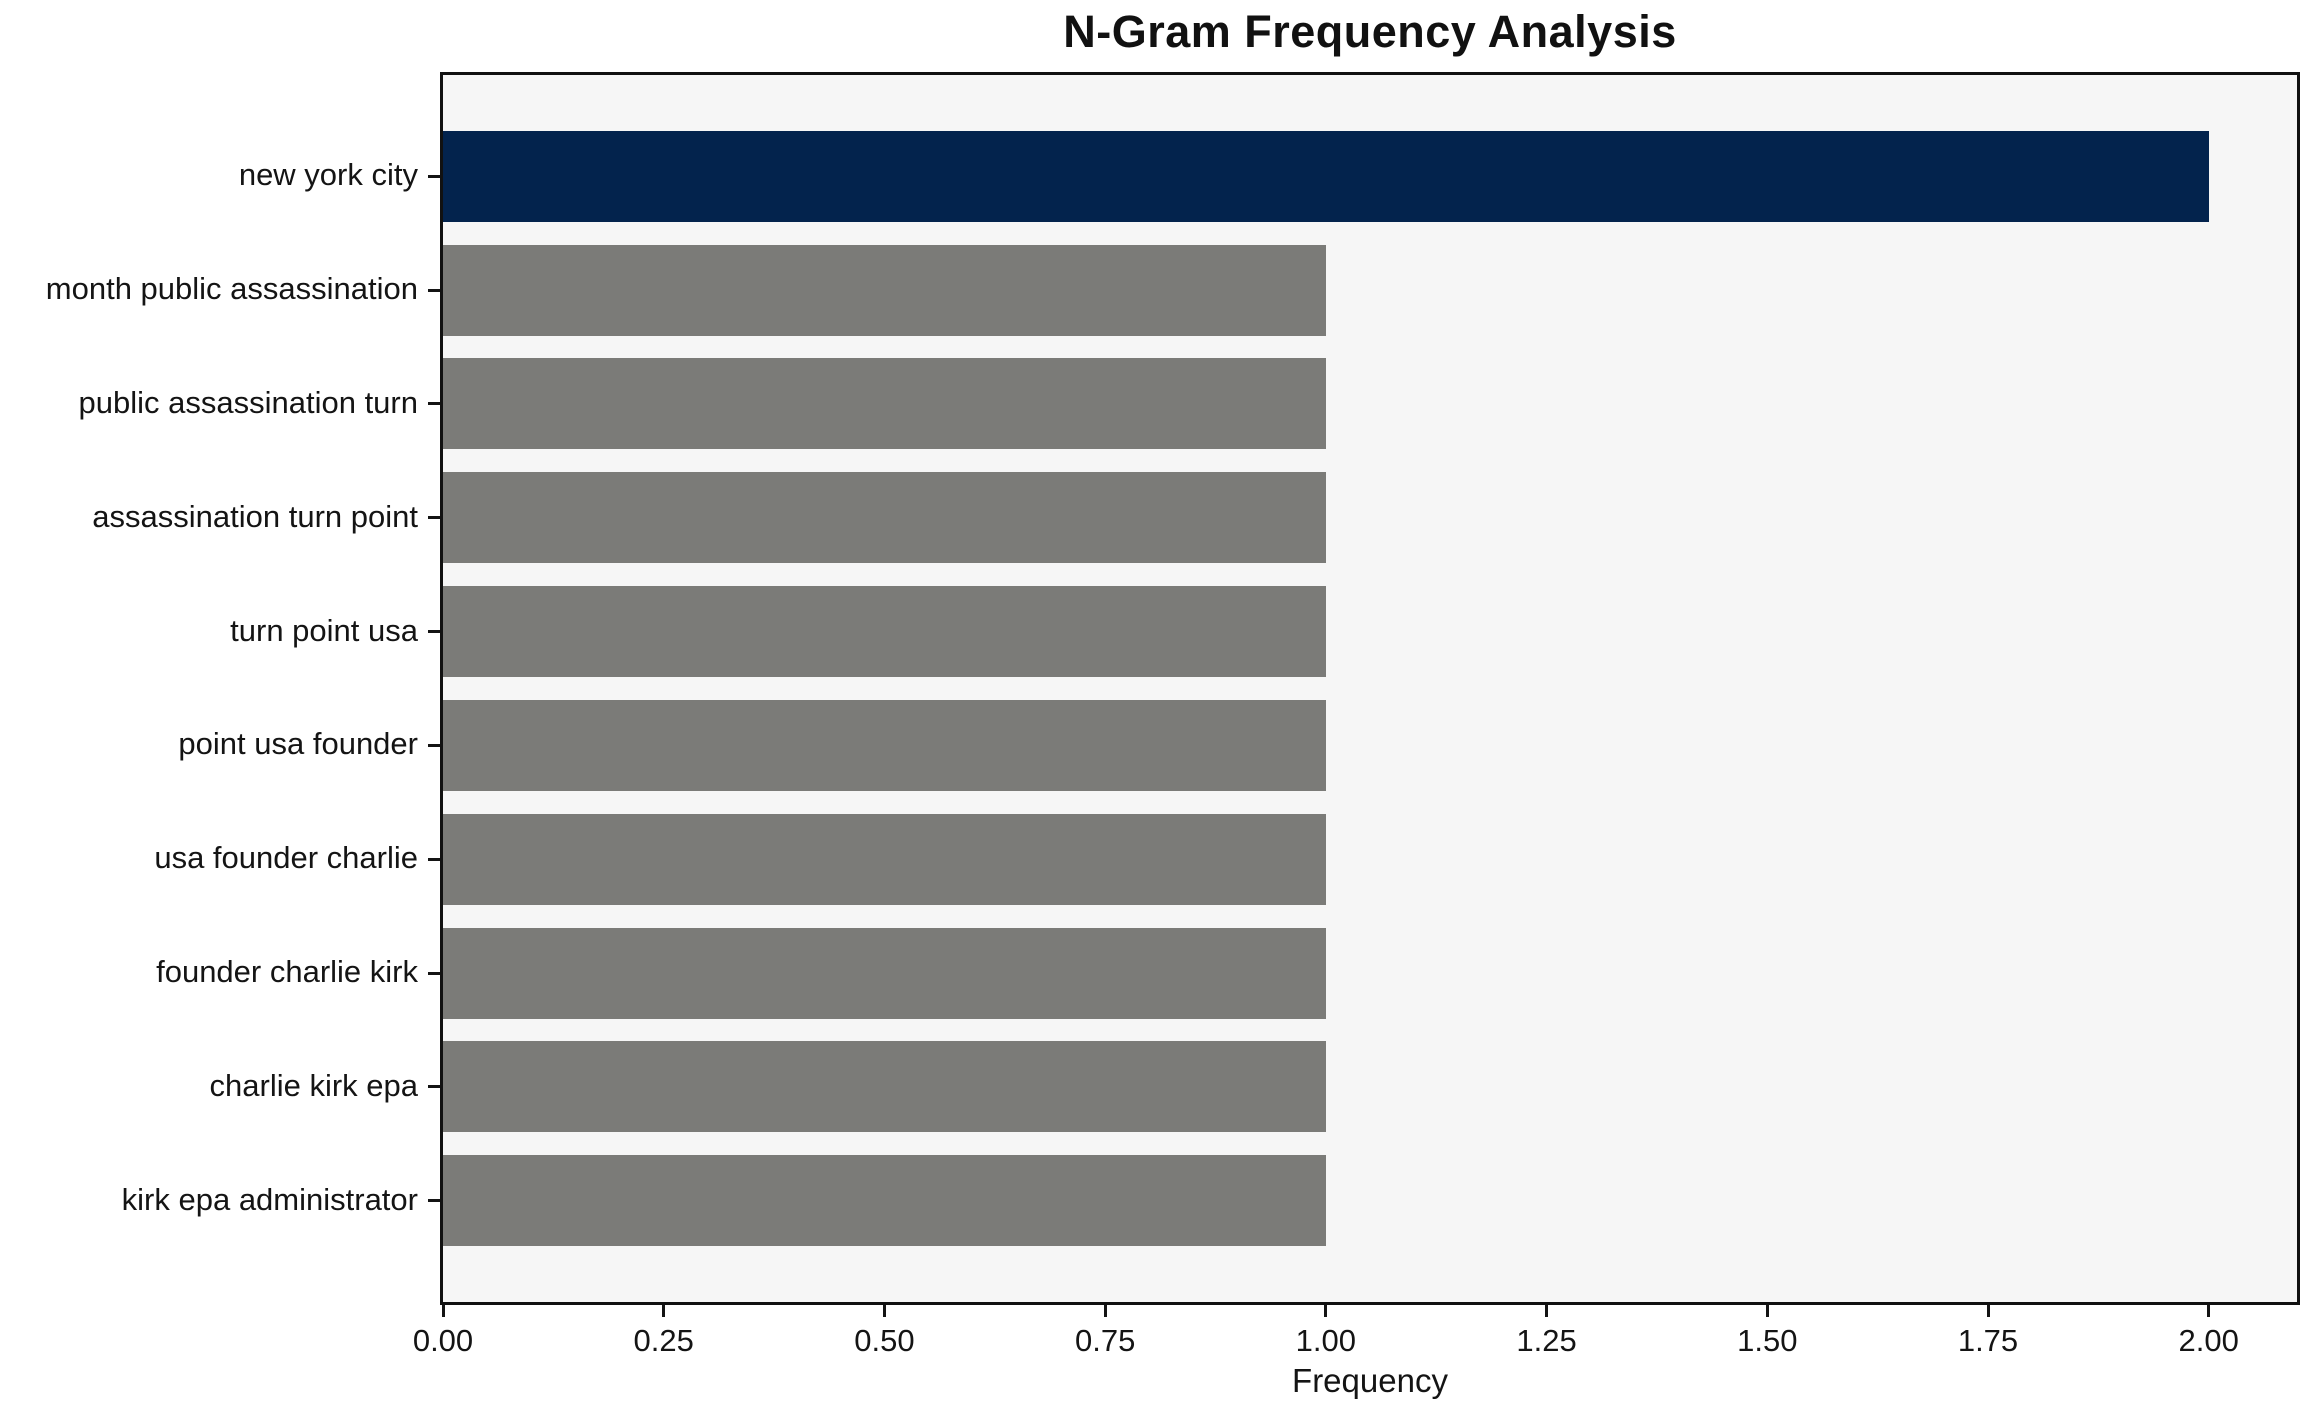 The height and width of the screenshot is (1414, 2319). I want to click on x-tick-label: 0.50, so click(884, 1340).